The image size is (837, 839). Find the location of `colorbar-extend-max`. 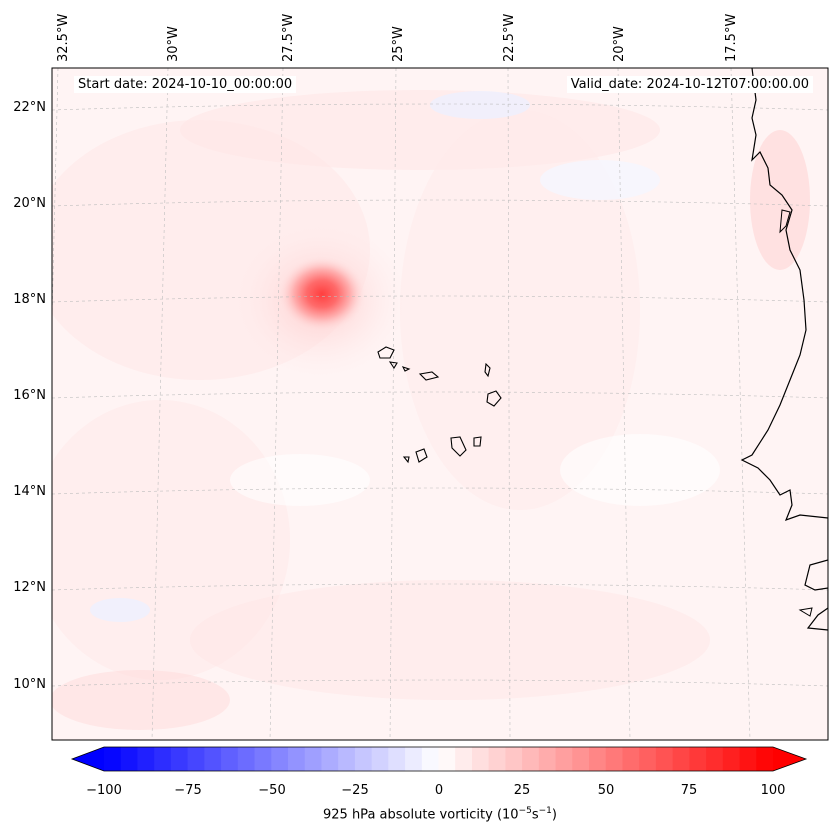

colorbar-extend-max is located at coordinates (789, 759).